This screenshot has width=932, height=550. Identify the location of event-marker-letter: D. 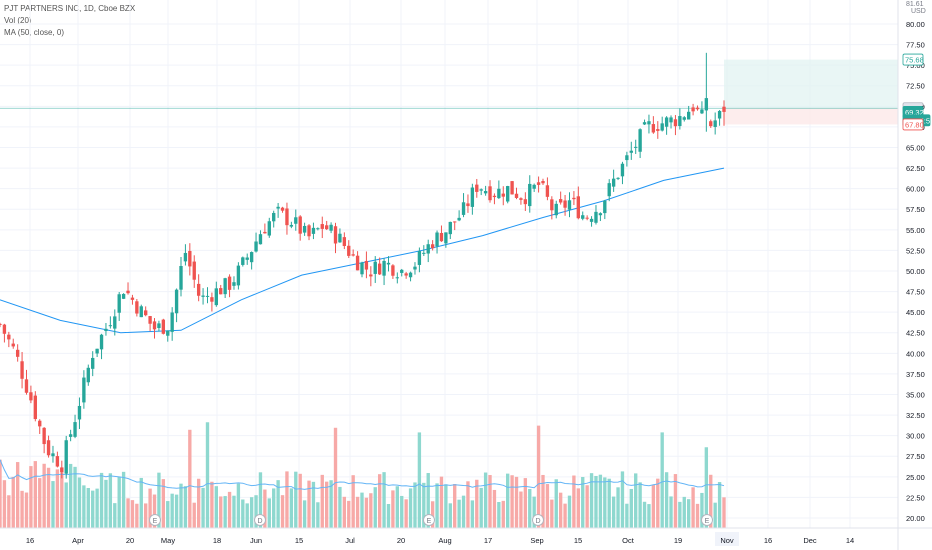
(259, 521).